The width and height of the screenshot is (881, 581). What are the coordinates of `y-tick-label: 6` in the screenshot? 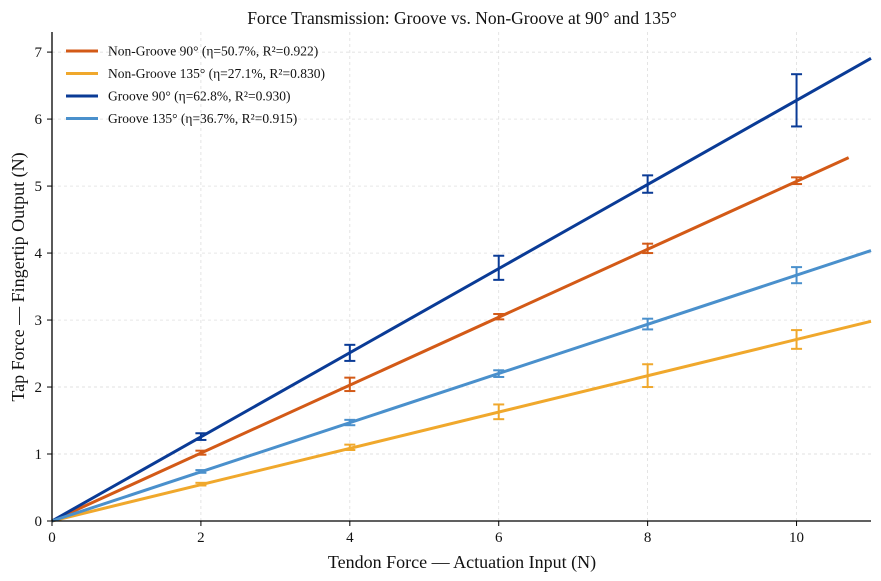 It's located at (39, 120).